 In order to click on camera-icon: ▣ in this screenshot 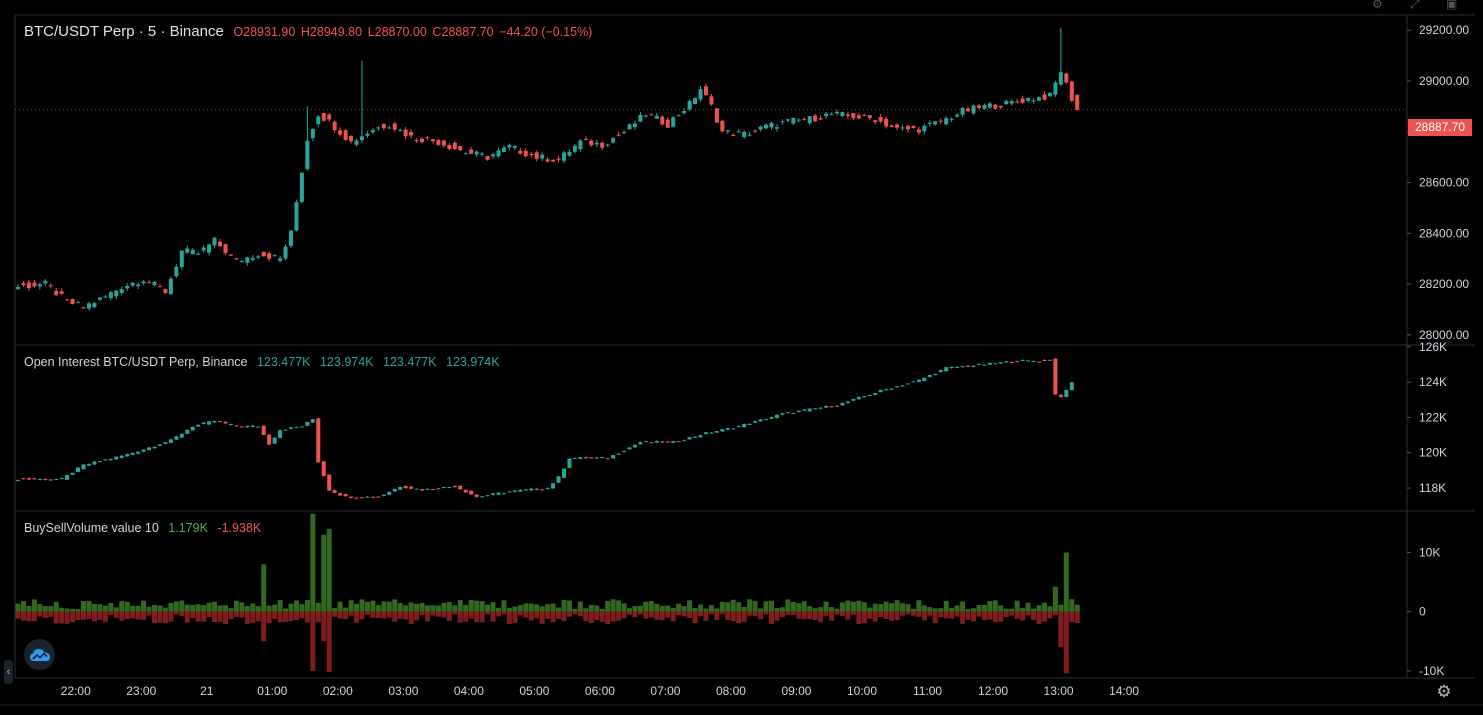, I will do `click(1452, 5)`.